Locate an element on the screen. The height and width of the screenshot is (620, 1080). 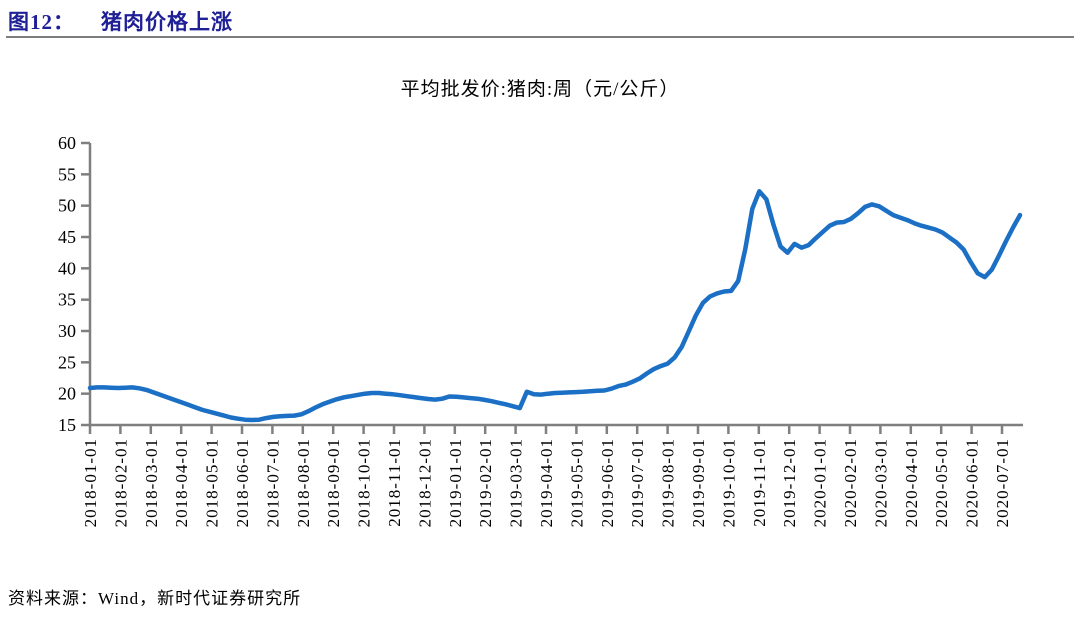
y-tick-label: 15 is located at coordinates (67, 425).